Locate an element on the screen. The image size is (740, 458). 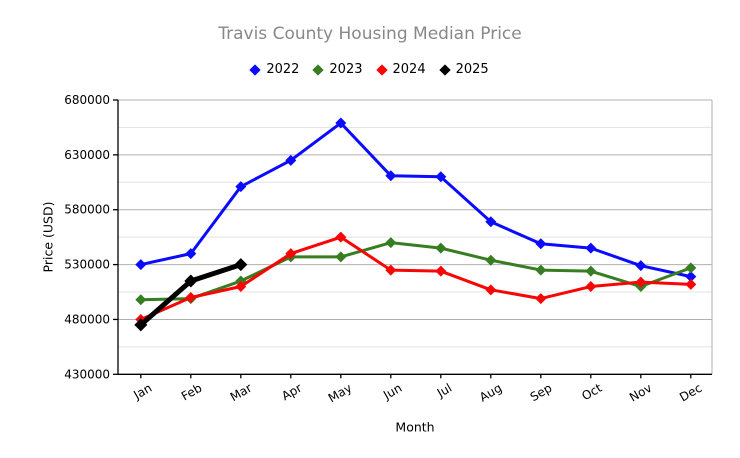
data-point-2024-Aug is located at coordinates (491, 290).